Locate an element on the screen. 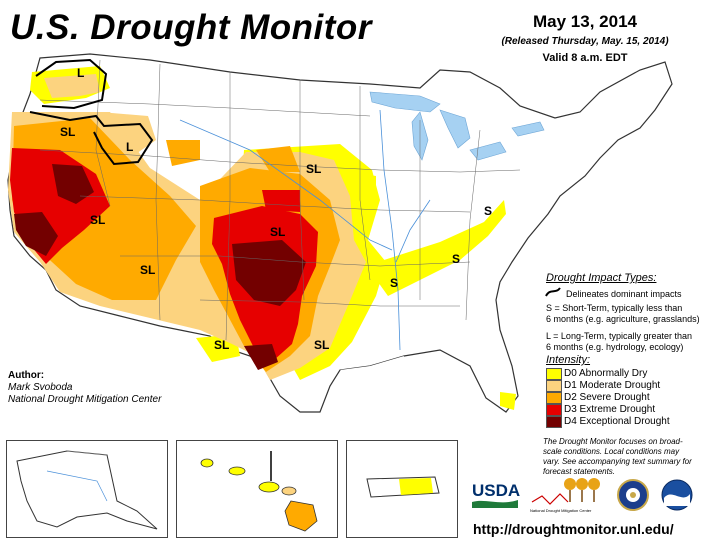  usda-logo: USDA is located at coordinates (495, 493).